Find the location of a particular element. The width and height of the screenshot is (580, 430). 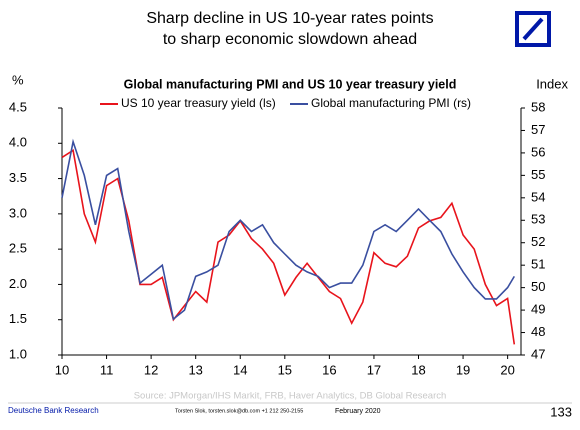

page-number: 133 is located at coordinates (561, 411).